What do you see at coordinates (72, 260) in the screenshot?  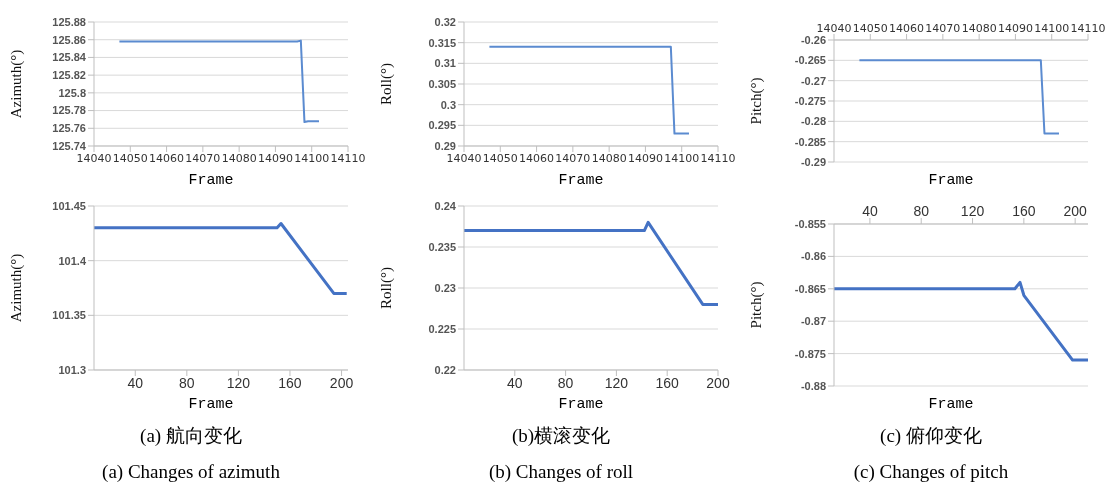 I see `y-tick-label: 101.4` at bounding box center [72, 260].